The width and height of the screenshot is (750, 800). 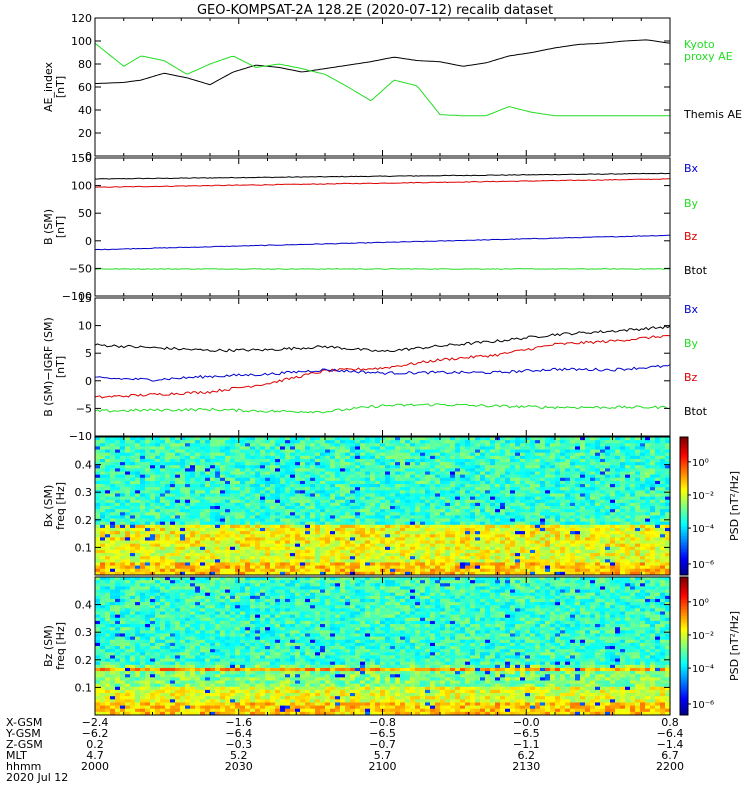 What do you see at coordinates (382, 242) in the screenshot?
I see `series-line-bx` at bounding box center [382, 242].